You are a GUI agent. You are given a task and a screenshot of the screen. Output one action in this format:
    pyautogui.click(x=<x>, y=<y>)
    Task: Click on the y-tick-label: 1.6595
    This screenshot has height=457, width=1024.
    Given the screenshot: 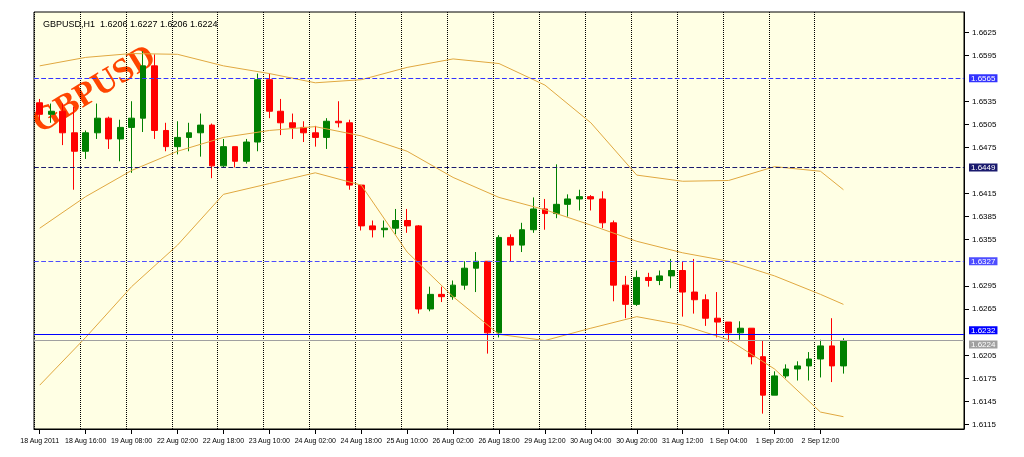 What is the action you would take?
    pyautogui.click(x=985, y=55)
    